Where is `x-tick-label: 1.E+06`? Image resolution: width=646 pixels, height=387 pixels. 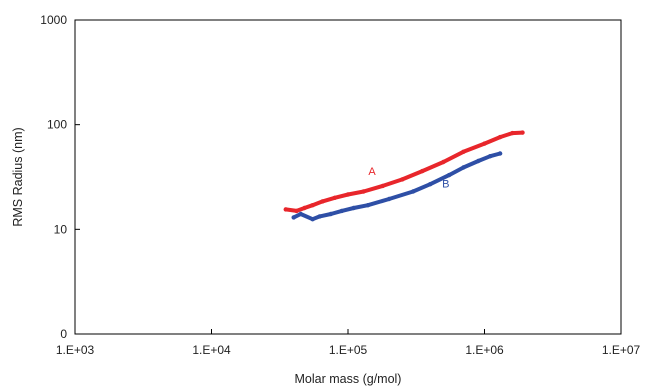
x-tick-label: 1.E+06 is located at coordinates (484, 350).